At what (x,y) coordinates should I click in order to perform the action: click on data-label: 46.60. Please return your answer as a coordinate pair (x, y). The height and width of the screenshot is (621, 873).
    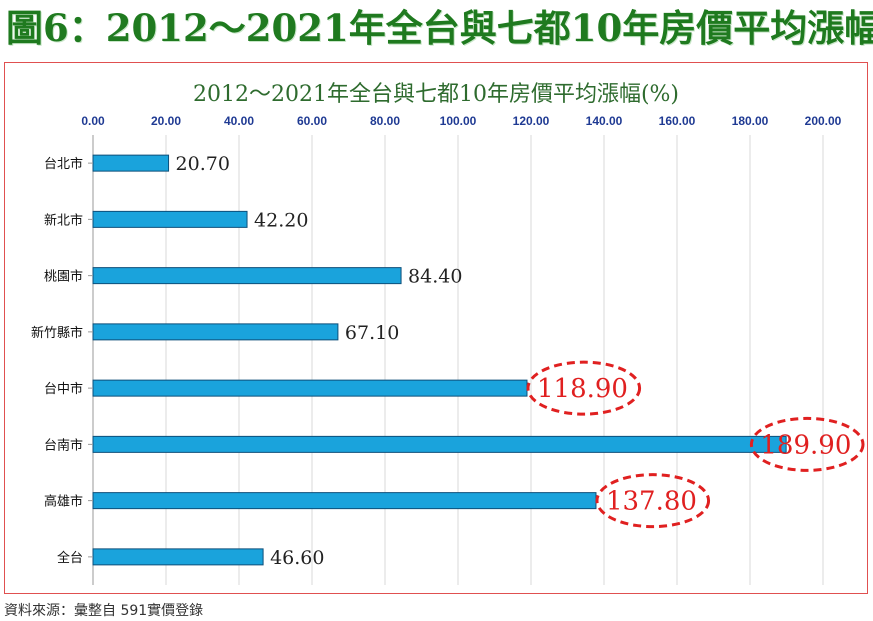
    Looking at the image, I should click on (297, 558).